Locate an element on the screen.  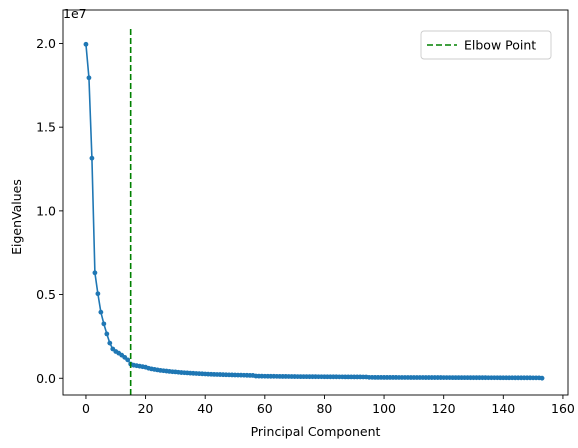
legend-box is located at coordinates (486, 45).